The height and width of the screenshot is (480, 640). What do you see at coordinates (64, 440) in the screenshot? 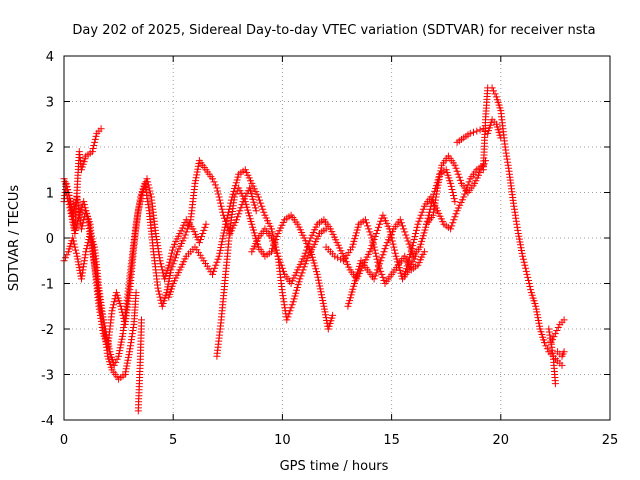
I see `x-tick-label: 0` at bounding box center [64, 440].